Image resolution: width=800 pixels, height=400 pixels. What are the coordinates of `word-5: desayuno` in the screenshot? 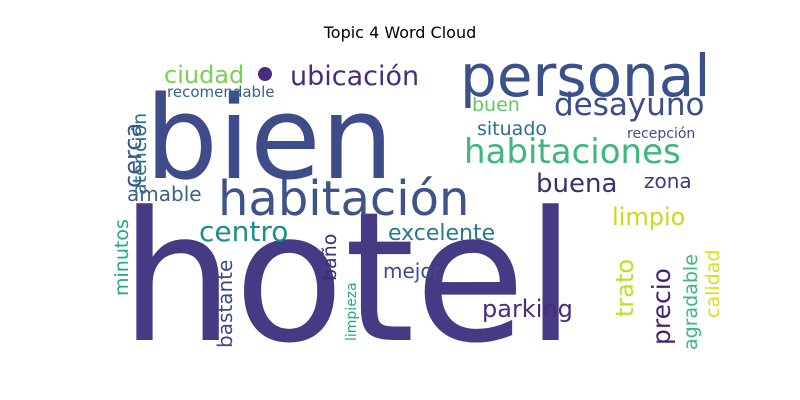 It's located at (629, 105).